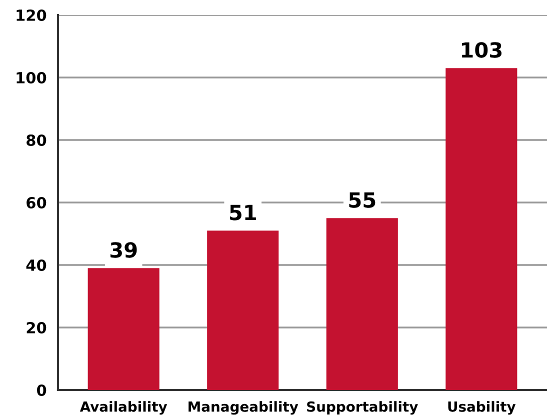  What do you see at coordinates (362, 408) in the screenshot?
I see `x-tick-label: Supportability` at bounding box center [362, 408].